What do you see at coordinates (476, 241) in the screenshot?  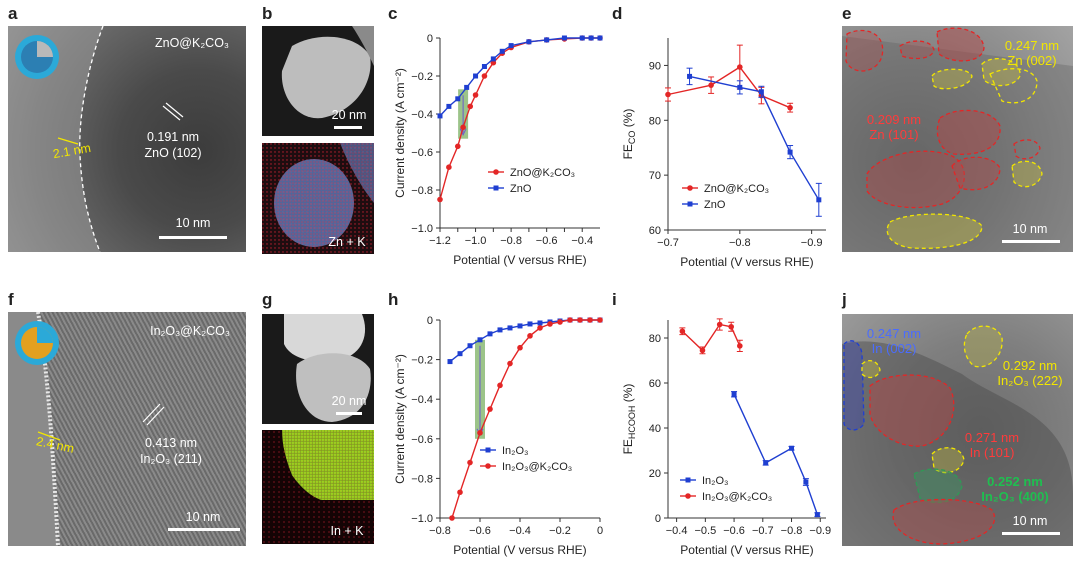 I see `x-tick-label: −1.0` at bounding box center [476, 241].